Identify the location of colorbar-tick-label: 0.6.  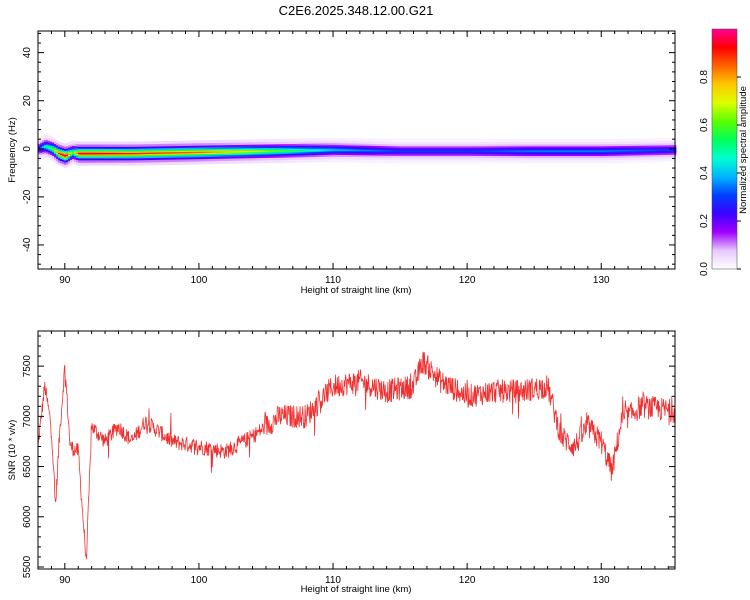
(704, 125).